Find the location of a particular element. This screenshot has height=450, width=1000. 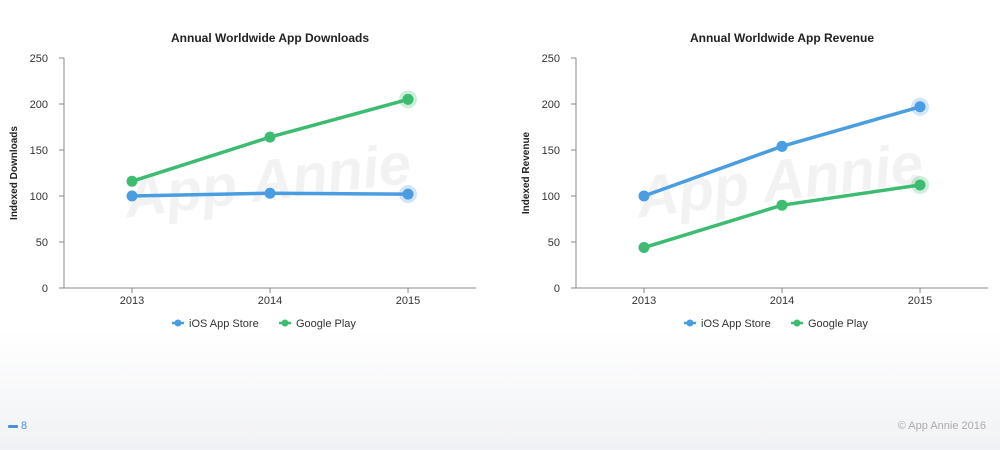

copyright-text: © App Annie 2016 is located at coordinates (941, 426).